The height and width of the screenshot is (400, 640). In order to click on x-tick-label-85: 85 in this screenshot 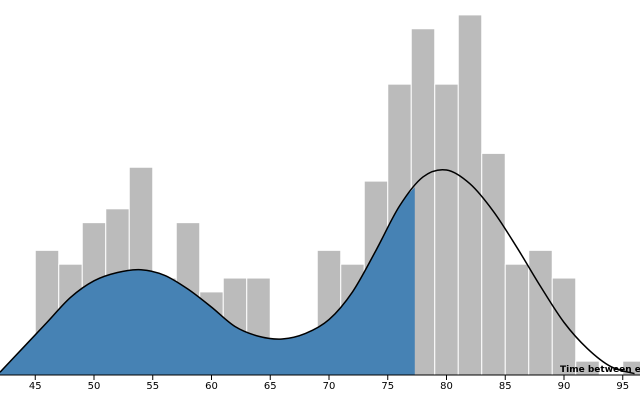, I will do `click(505, 386)`.